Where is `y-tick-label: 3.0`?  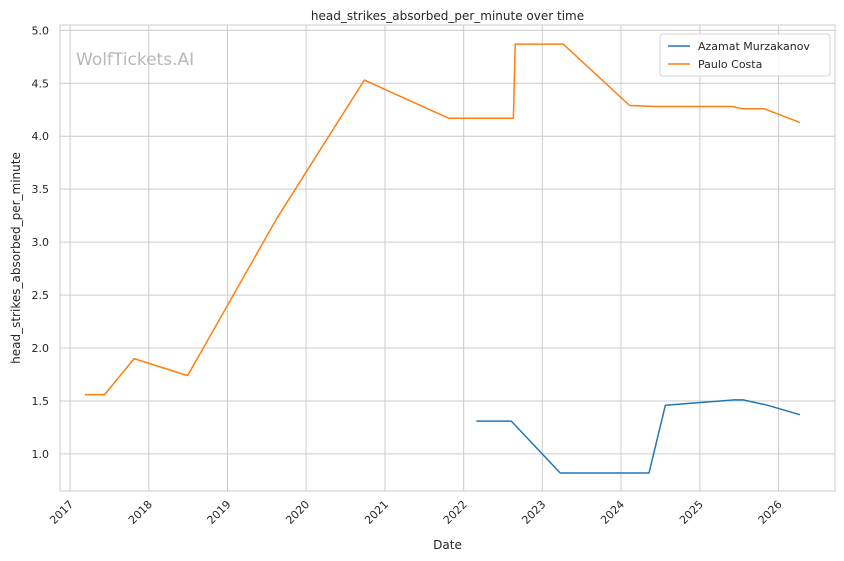
y-tick-label: 3.0 is located at coordinates (41, 242).